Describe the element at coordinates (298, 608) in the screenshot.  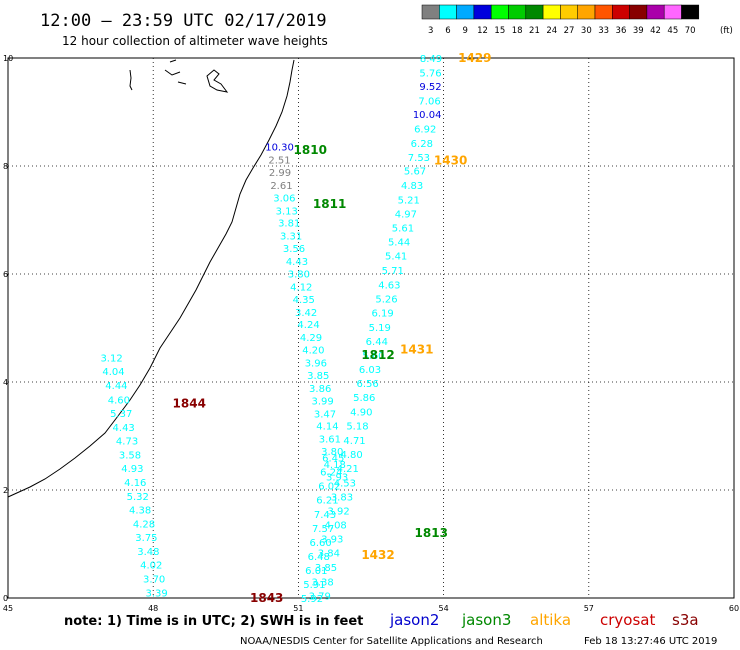
I see `x-tick-label: 51` at that location.